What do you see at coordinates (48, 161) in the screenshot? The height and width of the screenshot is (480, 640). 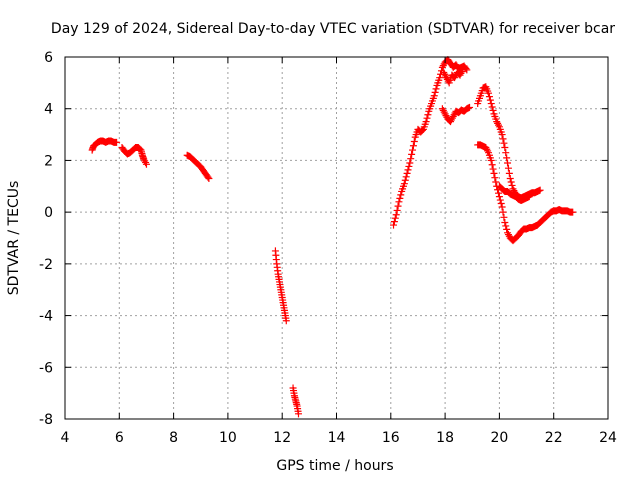 I see `y-tick-label: 2` at bounding box center [48, 161].